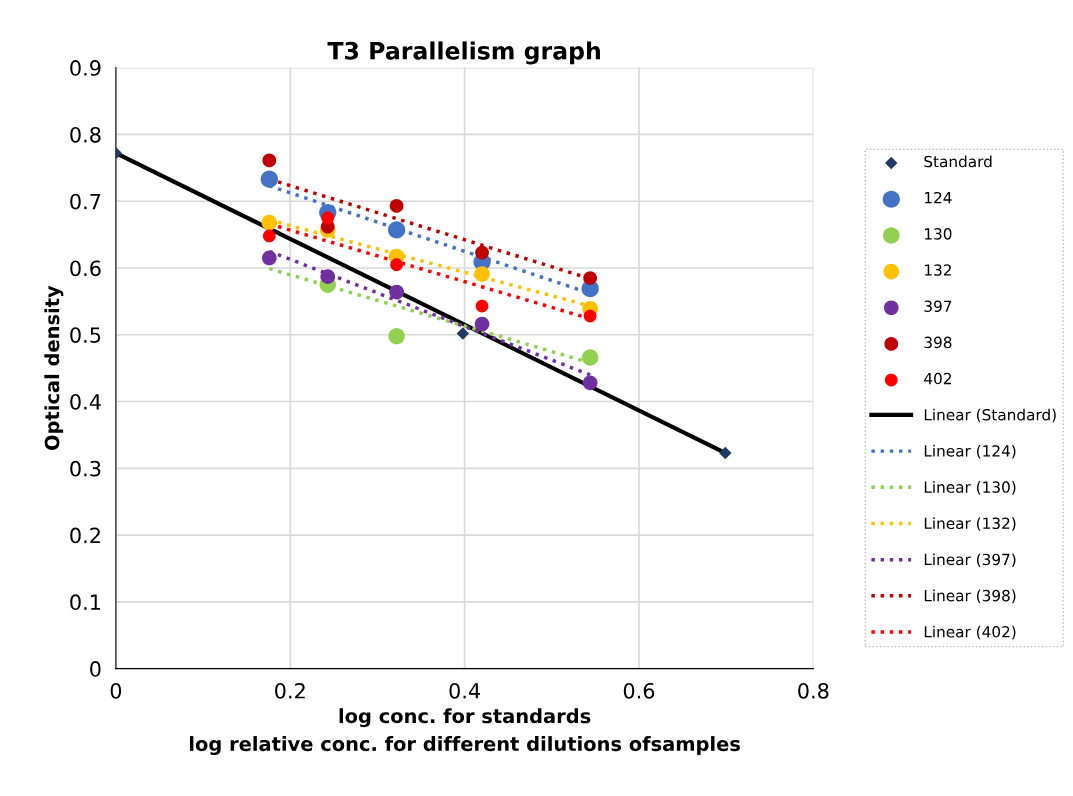  Describe the element at coordinates (116, 690) in the screenshot. I see `x-tick-label: 0` at that location.